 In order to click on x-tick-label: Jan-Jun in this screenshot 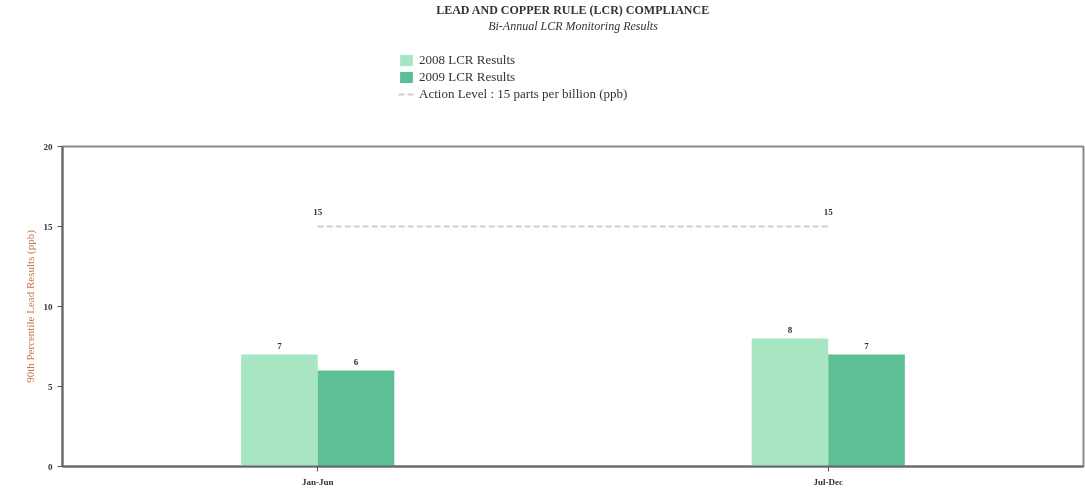, I will do `click(317, 481)`.